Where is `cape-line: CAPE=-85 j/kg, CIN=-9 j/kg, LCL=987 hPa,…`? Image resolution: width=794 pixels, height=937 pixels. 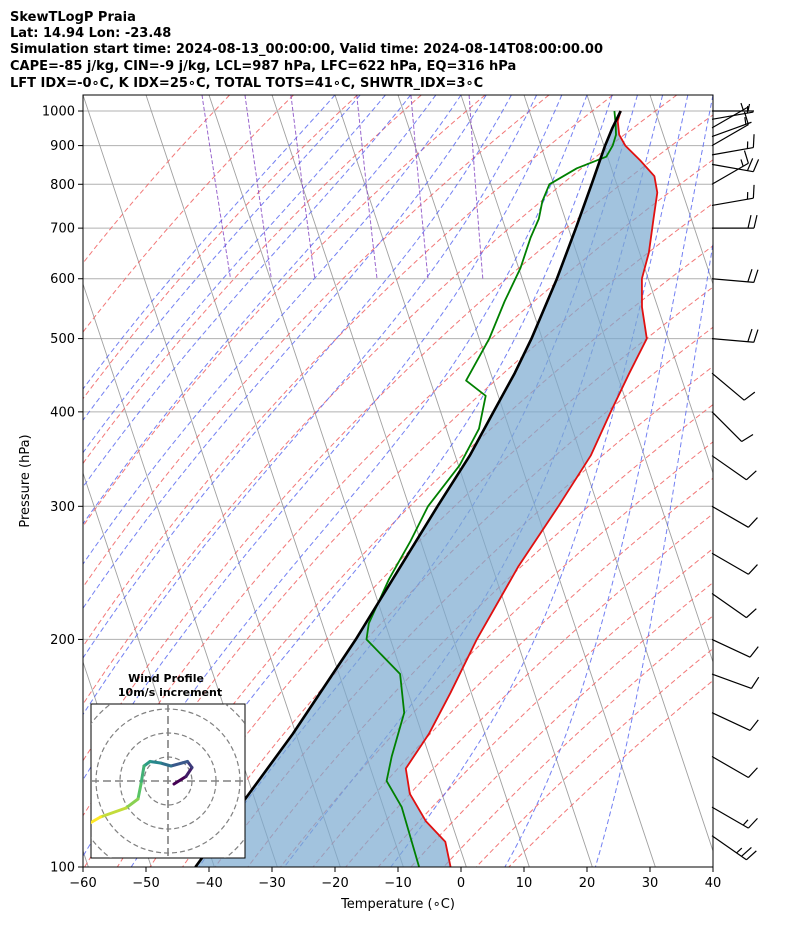
cape-line: CAPE=-85 j/kg, CIN=-9 j/kg, LCL=987 hPa,… is located at coordinates (263, 66).